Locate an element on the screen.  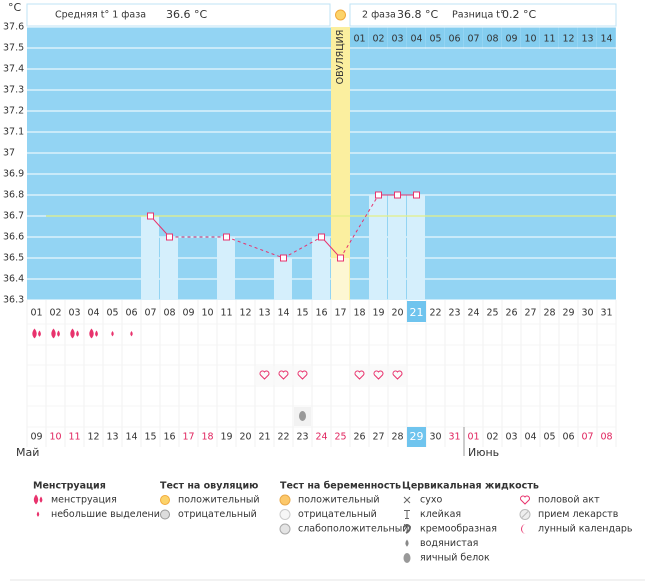
phase2-day: 14 is located at coordinates (606, 39).